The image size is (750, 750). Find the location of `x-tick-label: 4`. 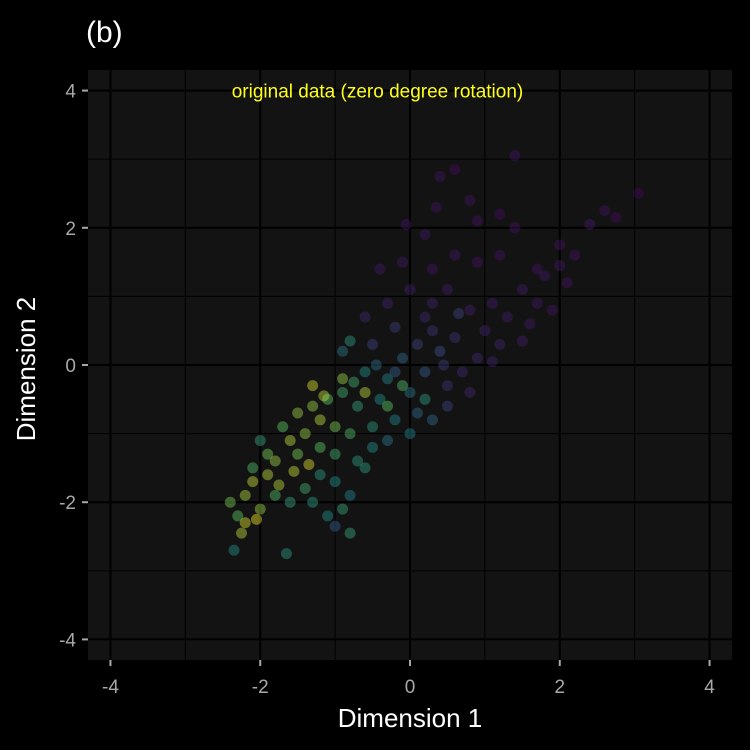

x-tick-label: 4 is located at coordinates (709, 687).